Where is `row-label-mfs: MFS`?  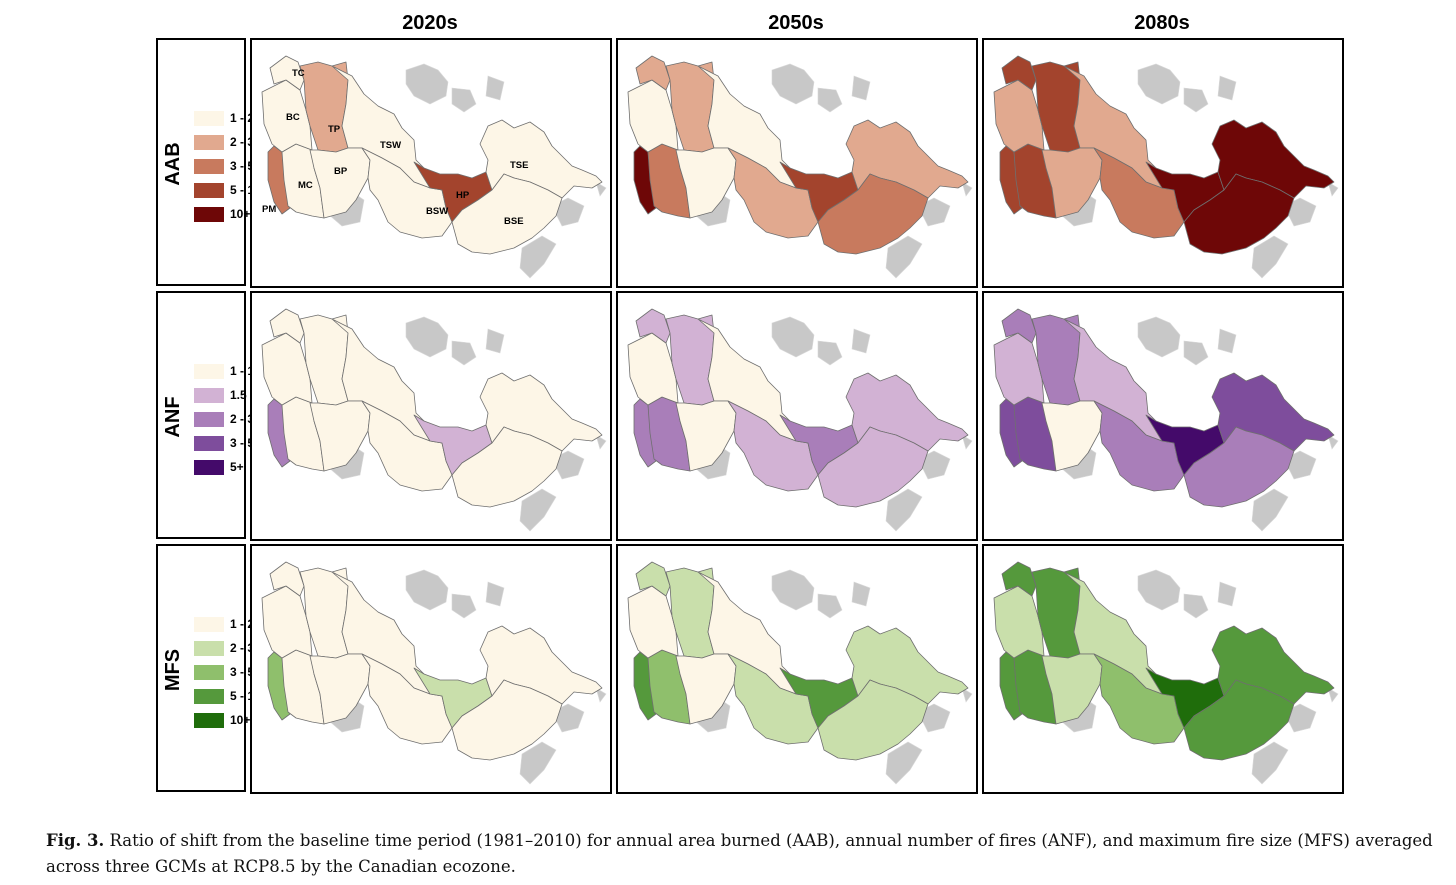 row-label-mfs: MFS is located at coordinates (173, 670).